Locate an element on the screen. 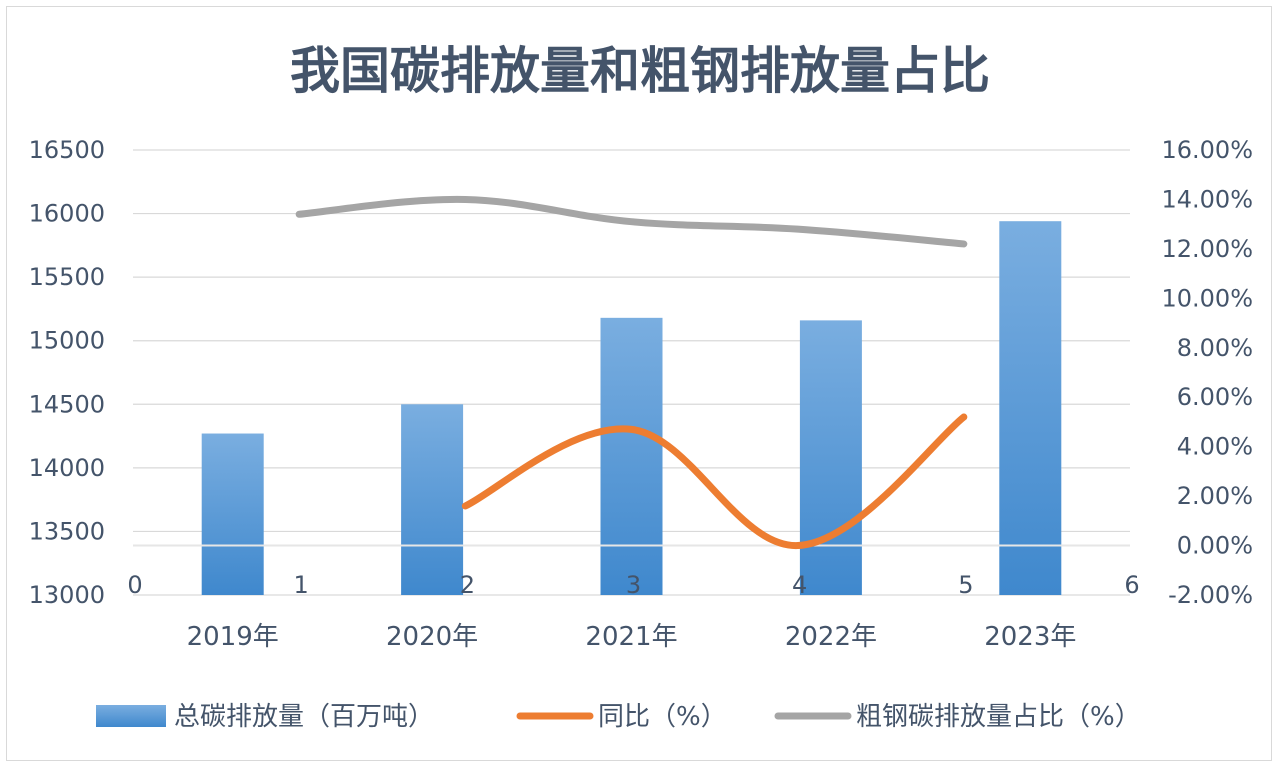  left-axis-tick: 14000 is located at coordinates (67, 468).